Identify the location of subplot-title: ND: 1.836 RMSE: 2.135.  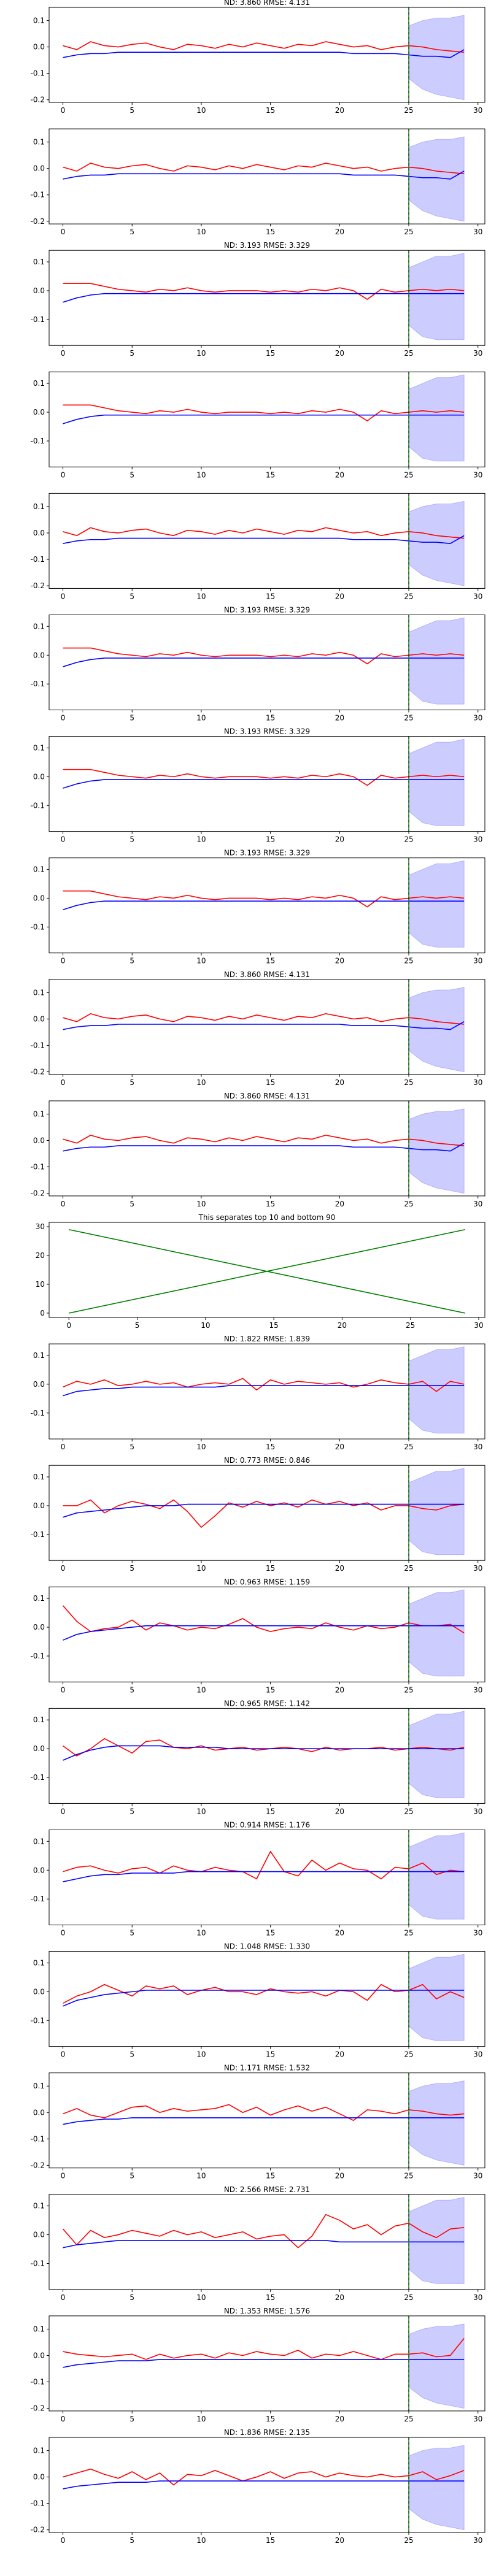
(267, 2432).